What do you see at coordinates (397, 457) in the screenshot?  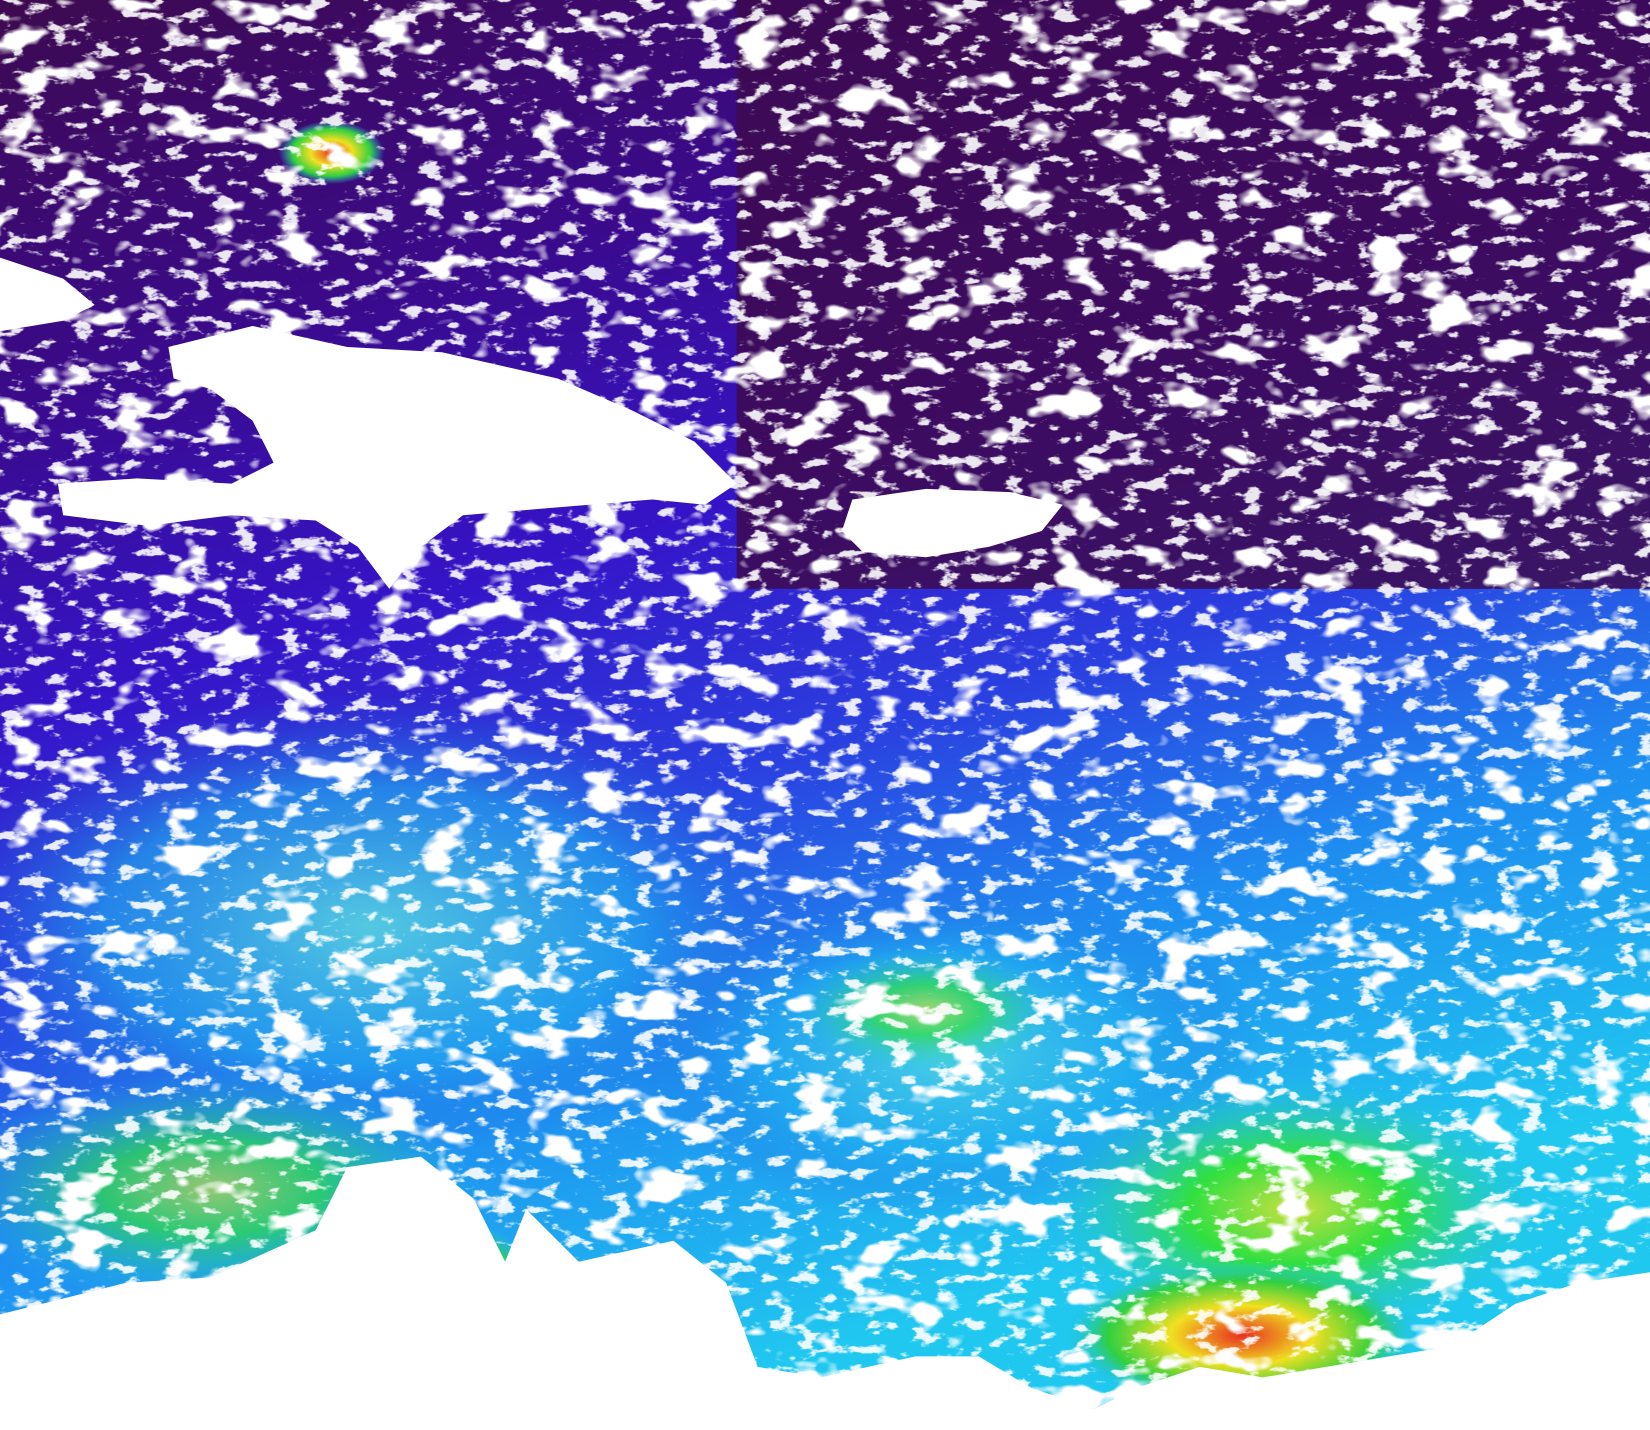 I see `land-hispaniola` at bounding box center [397, 457].